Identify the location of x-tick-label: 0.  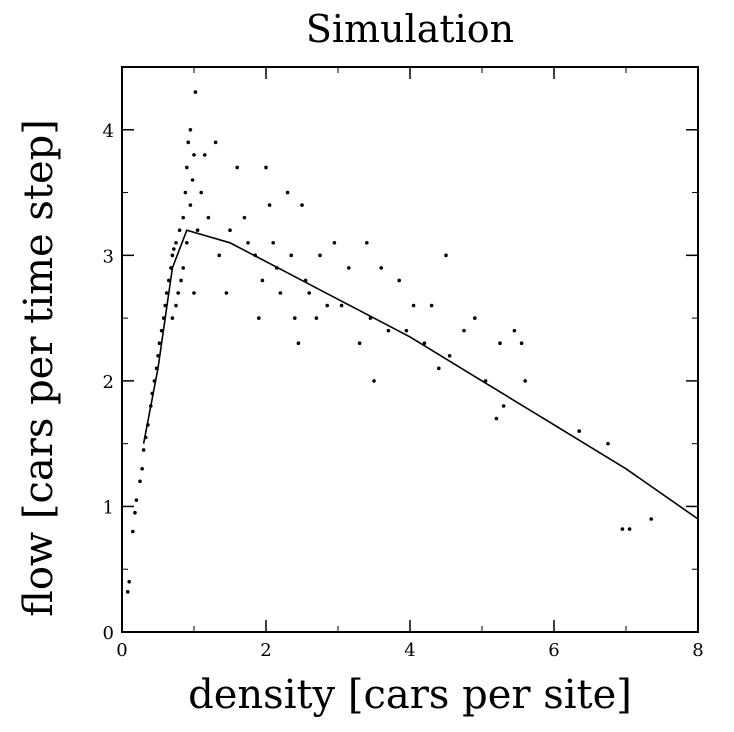
(121, 650).